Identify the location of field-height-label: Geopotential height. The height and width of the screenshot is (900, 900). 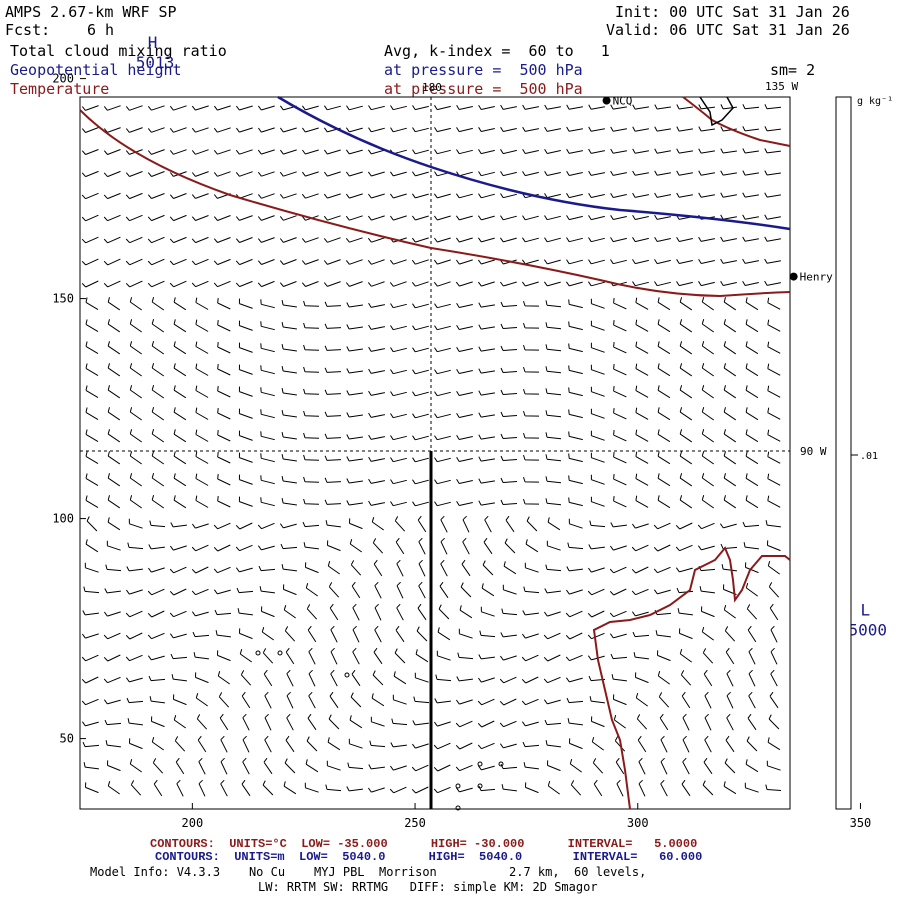
(96, 70).